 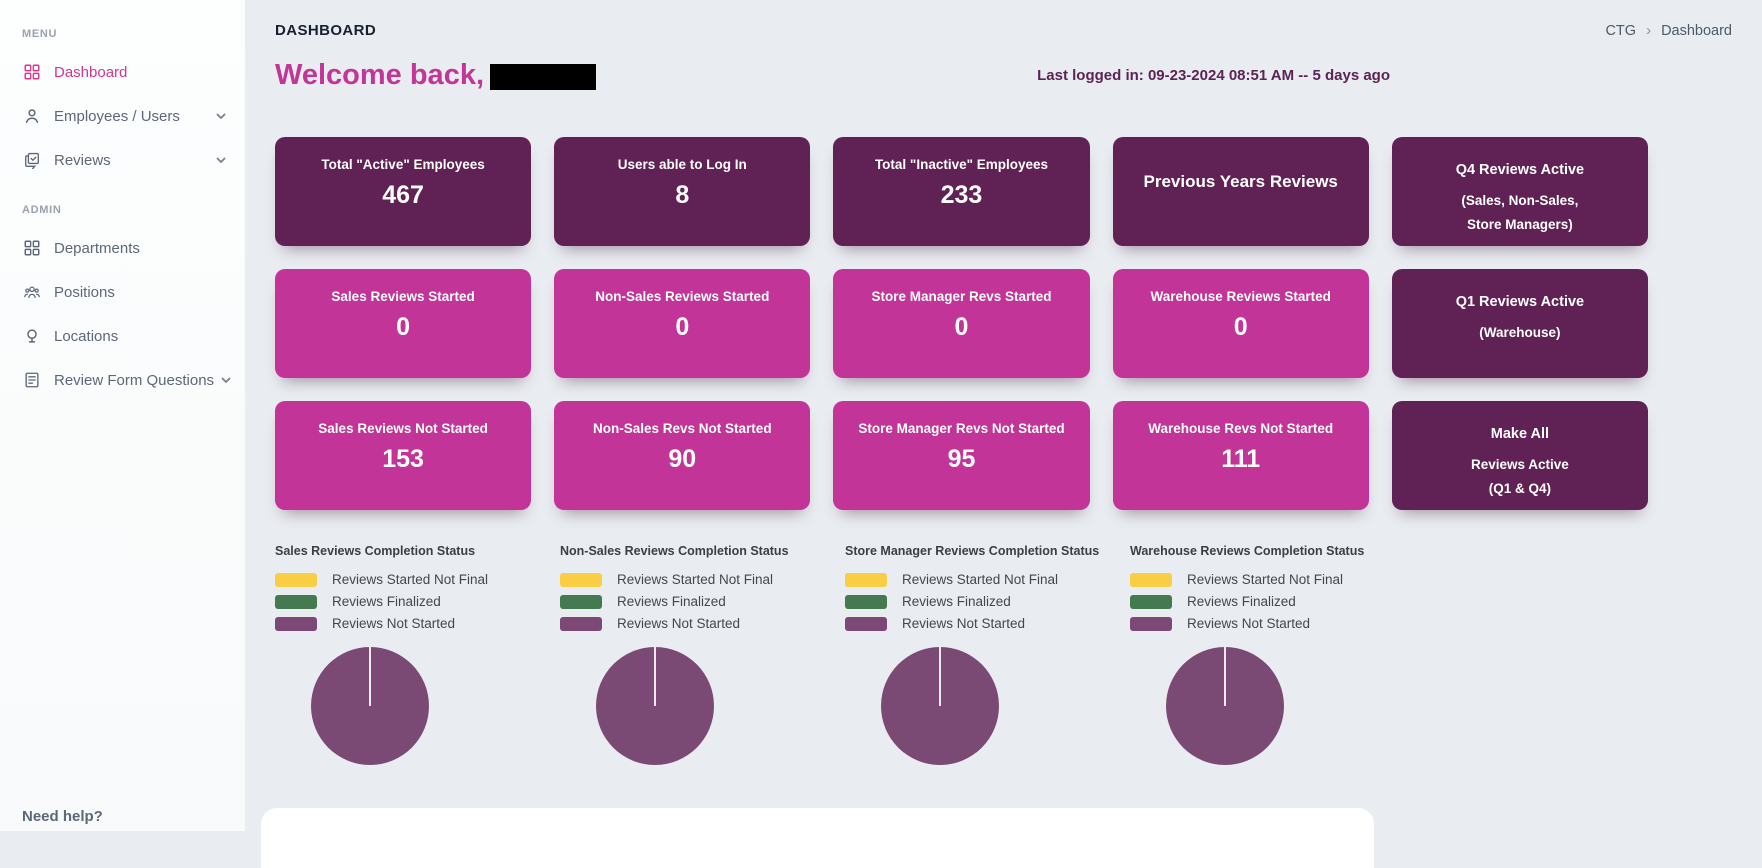 I want to click on need-help-link: Need help?, so click(x=62, y=816).